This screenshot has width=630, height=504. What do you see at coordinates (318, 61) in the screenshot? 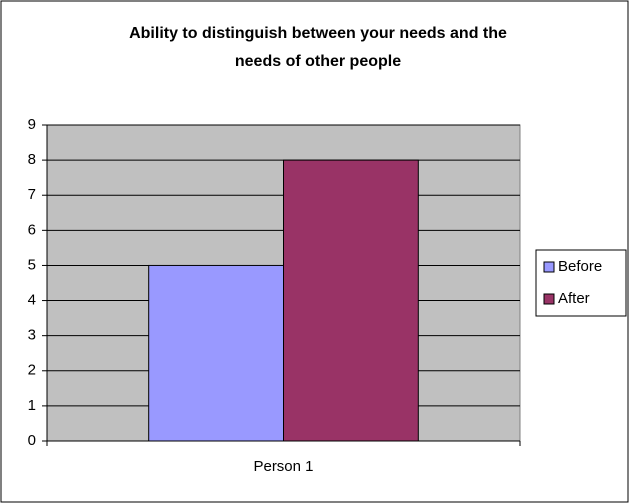
I see `chart-title: needs of other people` at bounding box center [318, 61].